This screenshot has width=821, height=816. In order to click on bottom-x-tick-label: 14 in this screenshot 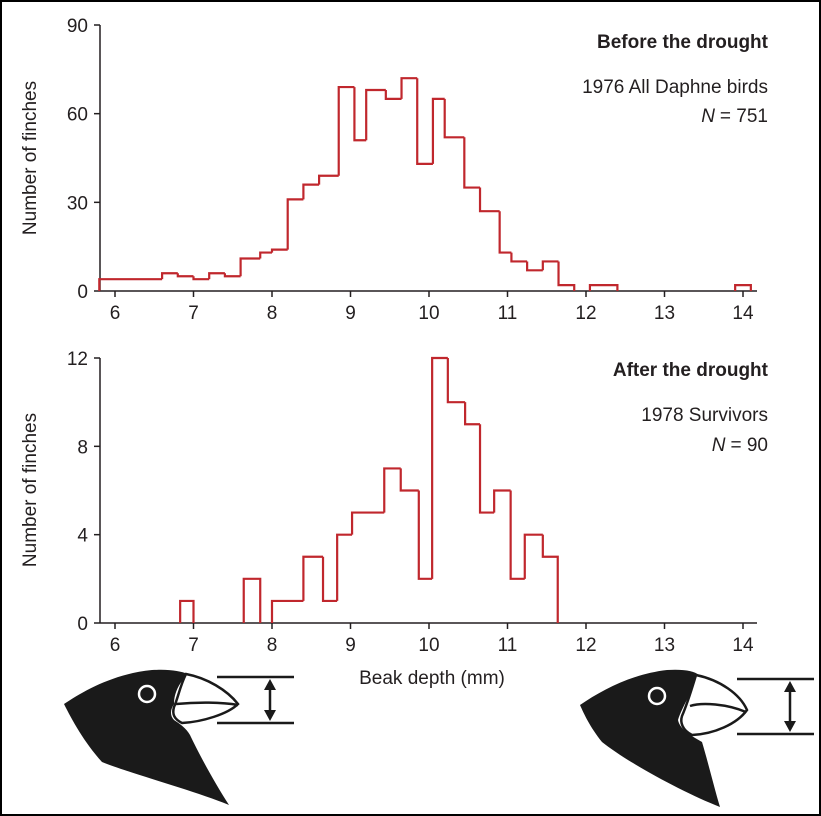, I will do `click(743, 645)`.